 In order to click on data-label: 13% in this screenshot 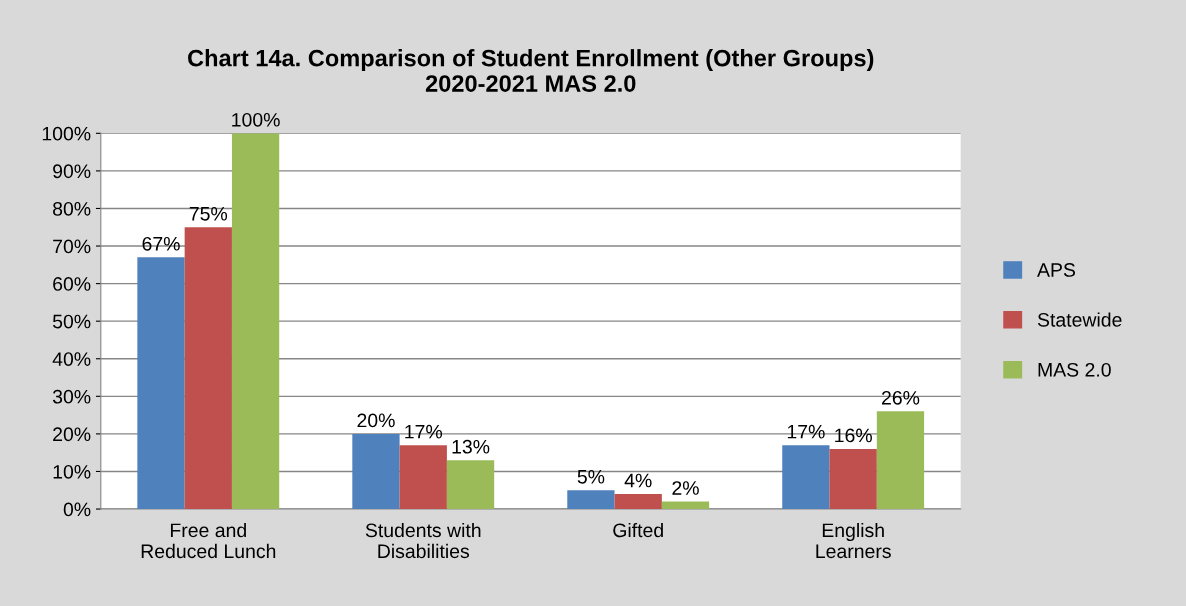, I will do `click(471, 446)`.